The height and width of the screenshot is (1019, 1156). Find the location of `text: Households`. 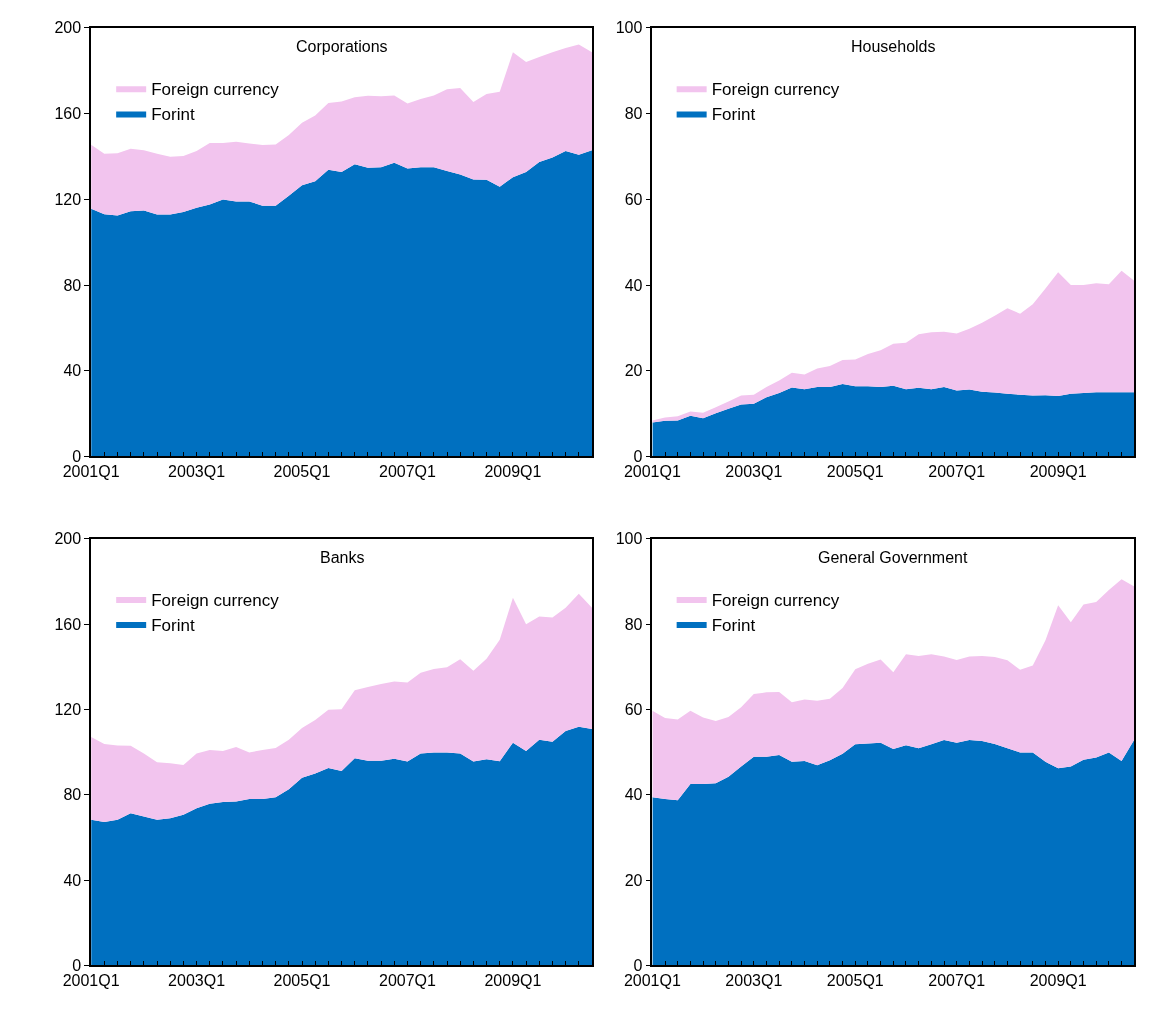

text: Households is located at coordinates (893, 46).